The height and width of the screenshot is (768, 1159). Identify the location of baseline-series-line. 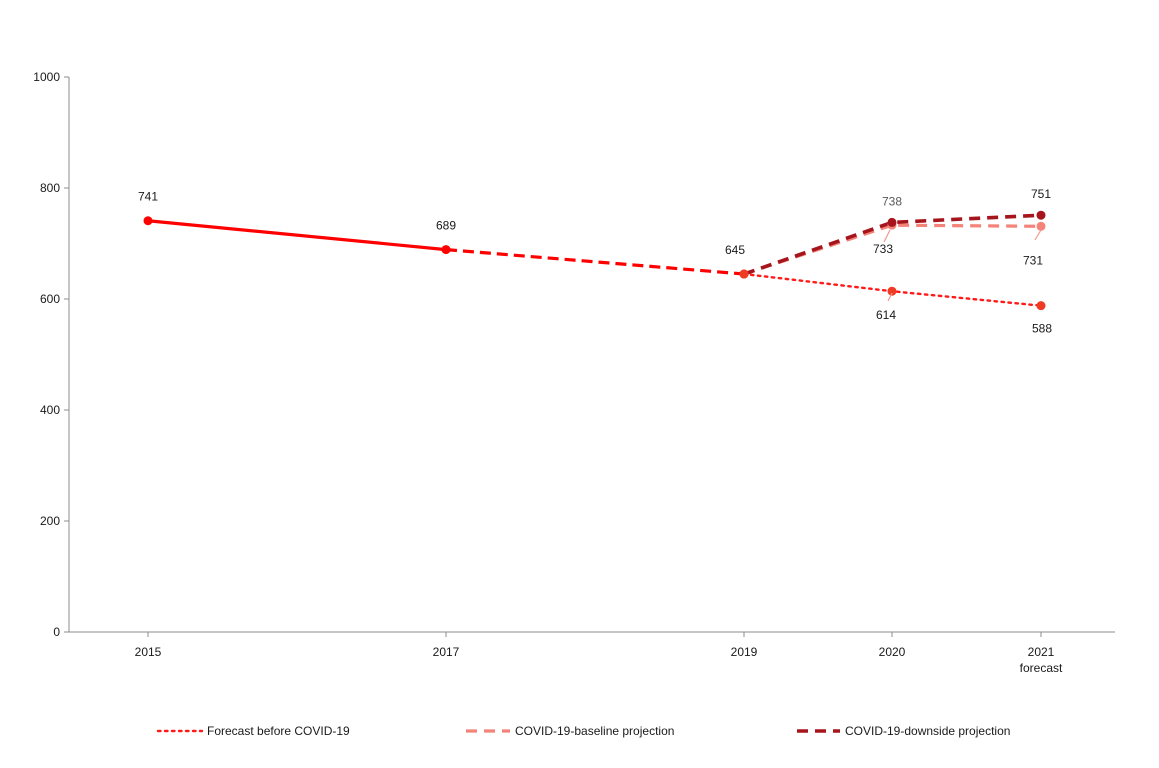
(892, 249).